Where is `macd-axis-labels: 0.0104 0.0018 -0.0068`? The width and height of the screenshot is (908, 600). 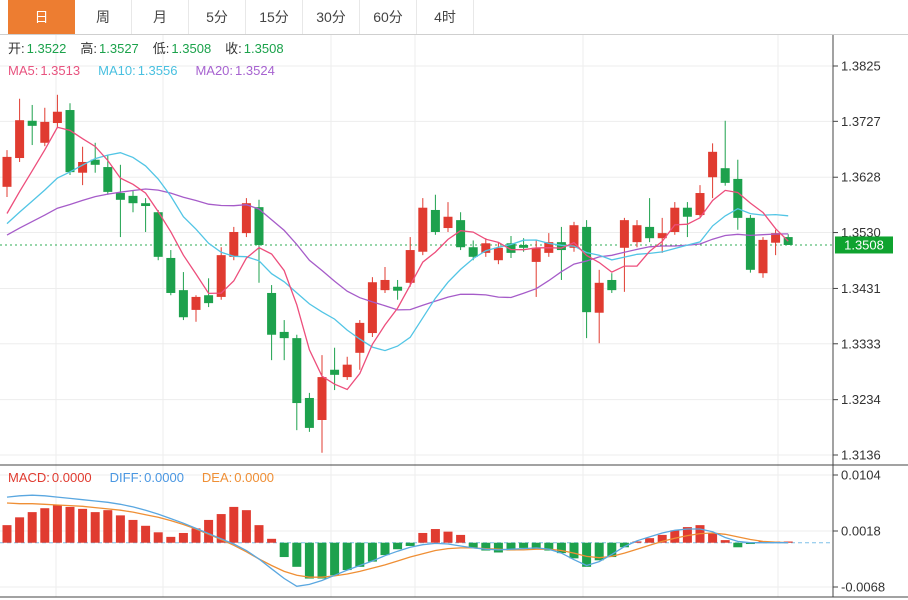 macd-axis-labels: 0.0104 0.0018 -0.0068 is located at coordinates (859, 531).